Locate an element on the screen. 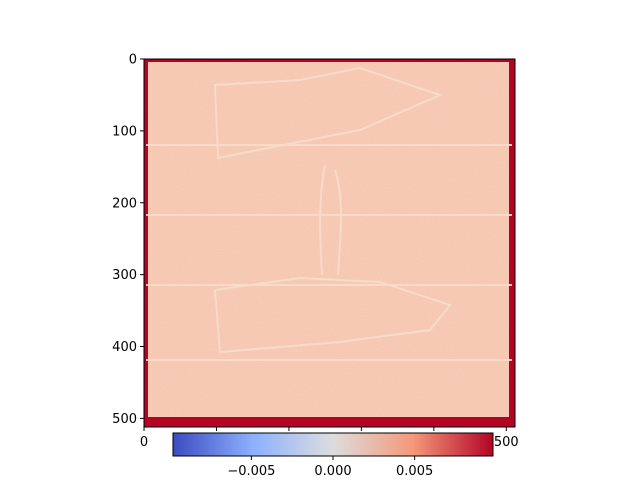 This screenshot has height=480, width=640. y-tick-label: 300 is located at coordinates (124, 275).